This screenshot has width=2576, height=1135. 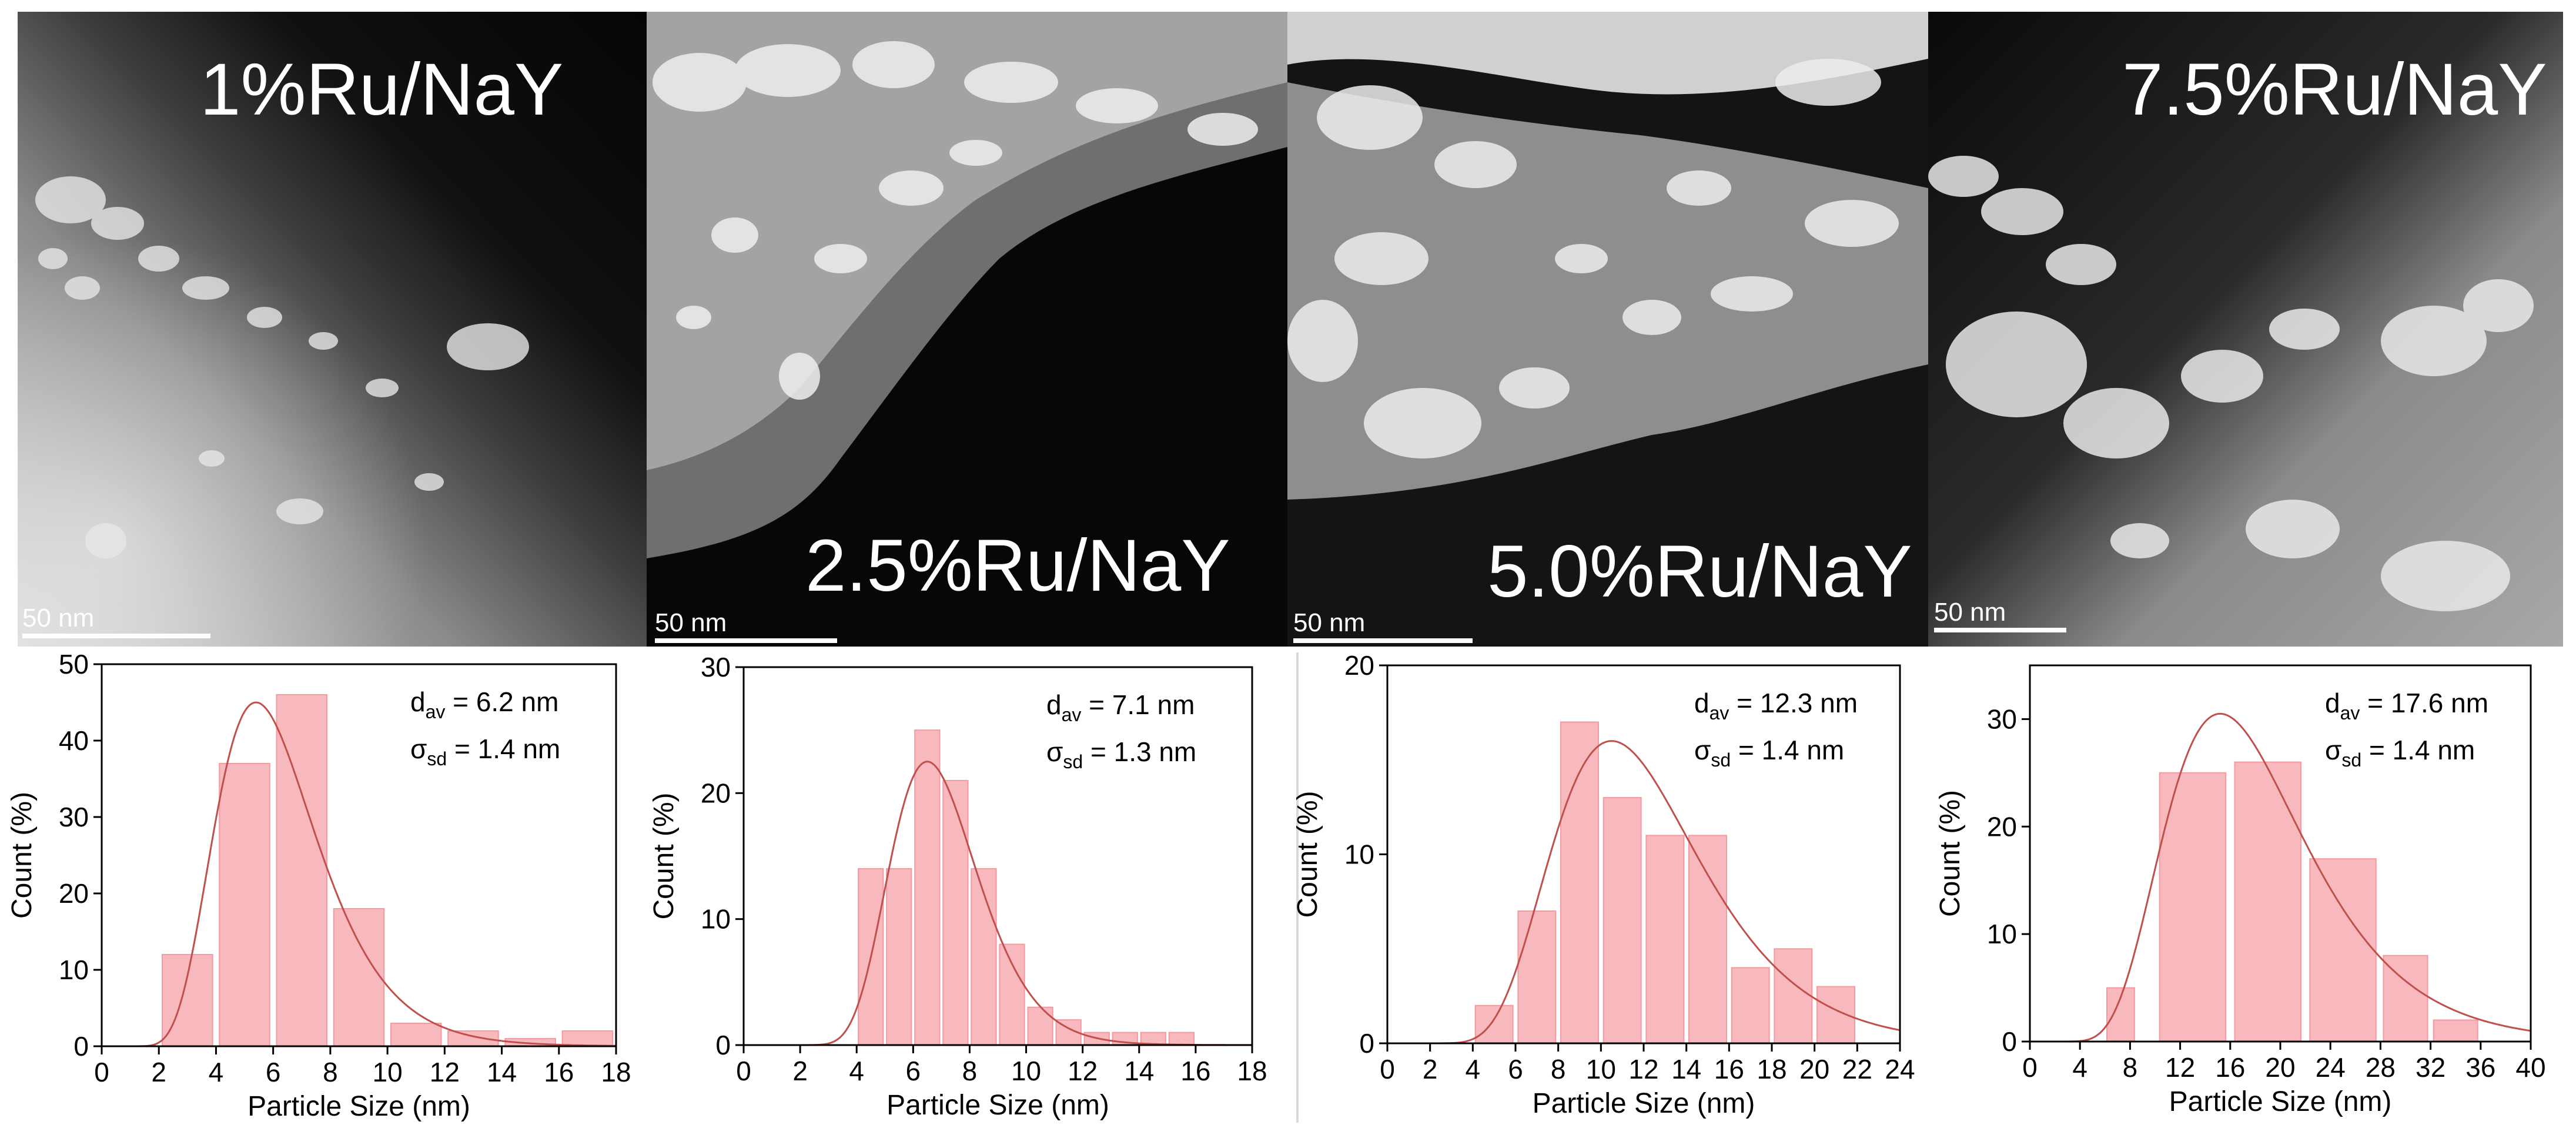 I want to click on annotation-sd: σsd = 1.3 nm, so click(x=1121, y=754).